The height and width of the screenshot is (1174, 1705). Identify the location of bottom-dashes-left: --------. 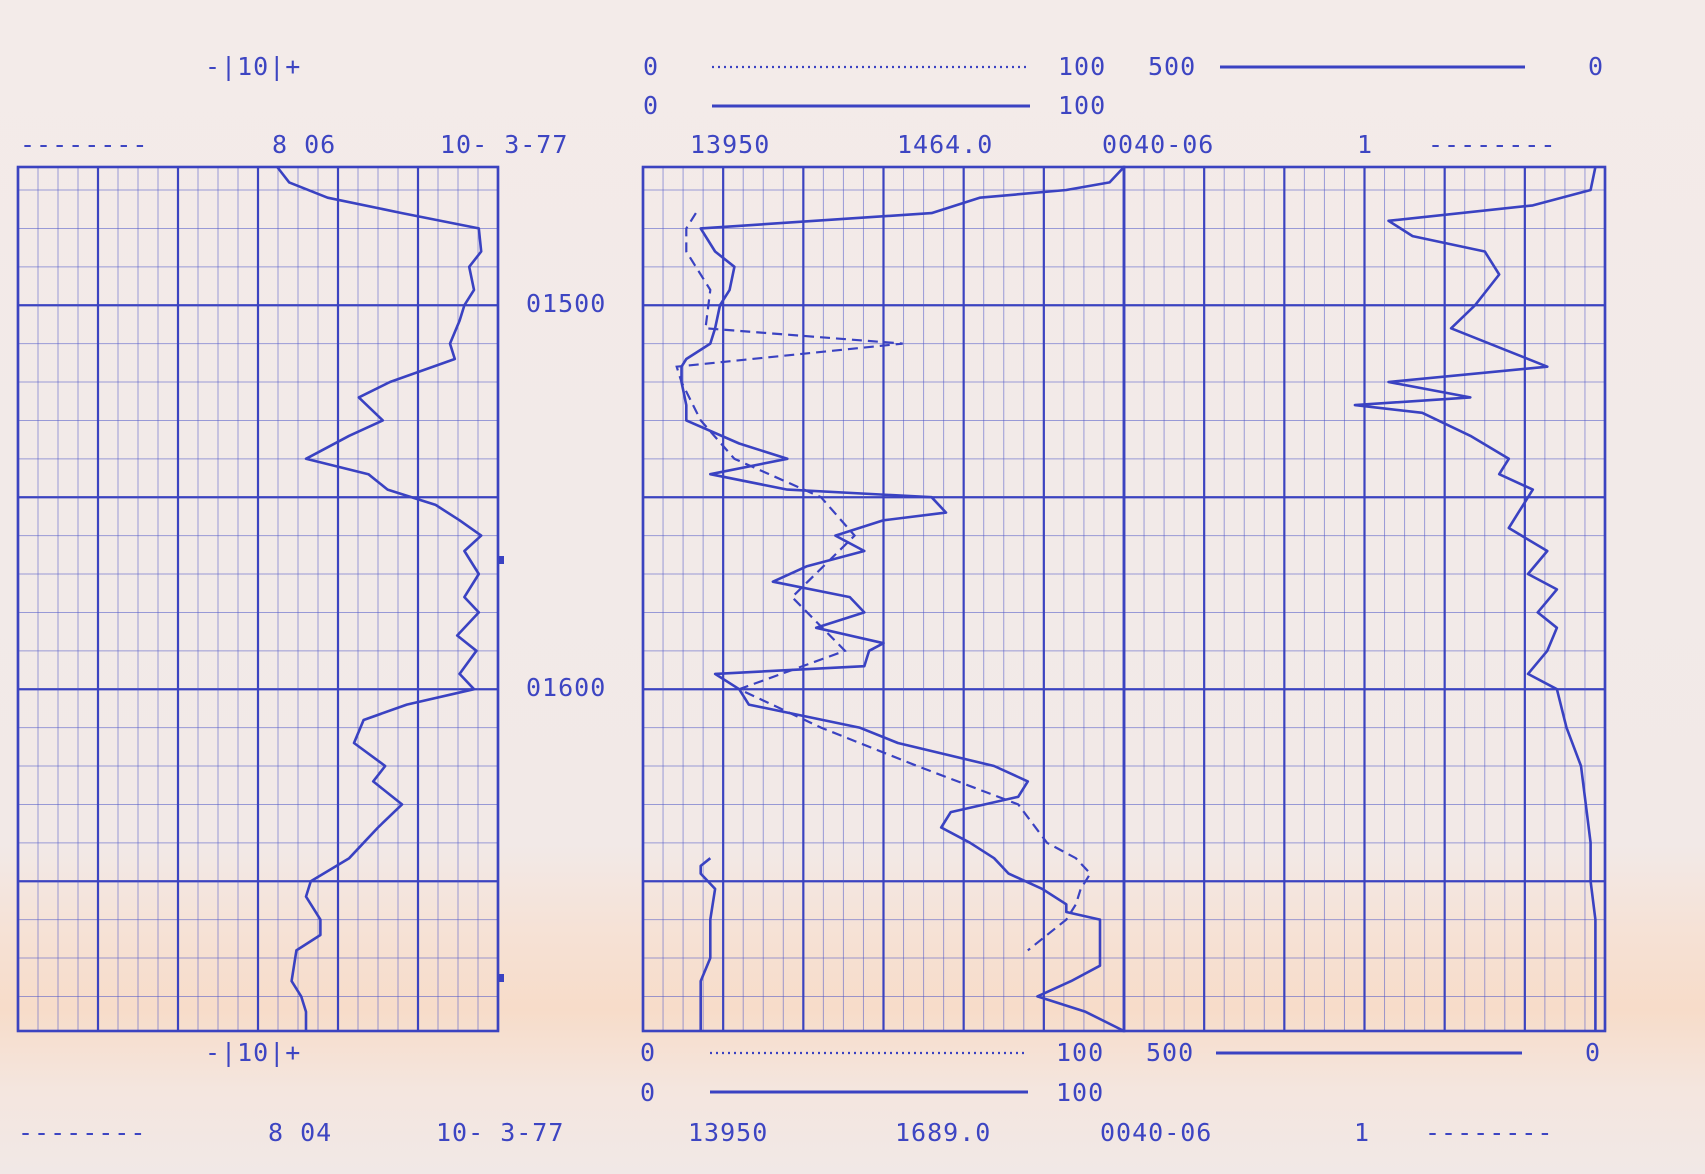
(82, 1132).